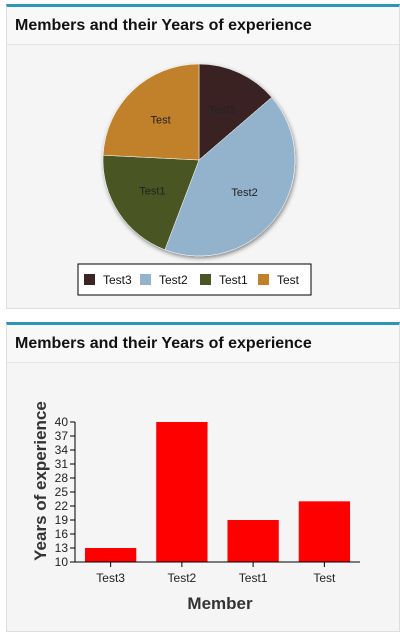 The width and height of the screenshot is (400, 641). I want to click on pie-slice-test2, so click(230, 176).